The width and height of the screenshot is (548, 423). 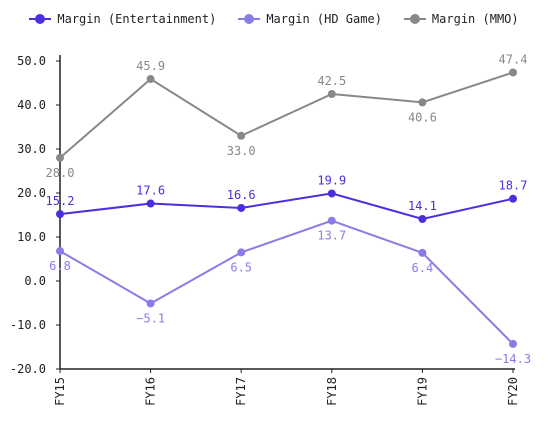 What do you see at coordinates (151, 391) in the screenshot?
I see `x-tick-label: FY16` at bounding box center [151, 391].